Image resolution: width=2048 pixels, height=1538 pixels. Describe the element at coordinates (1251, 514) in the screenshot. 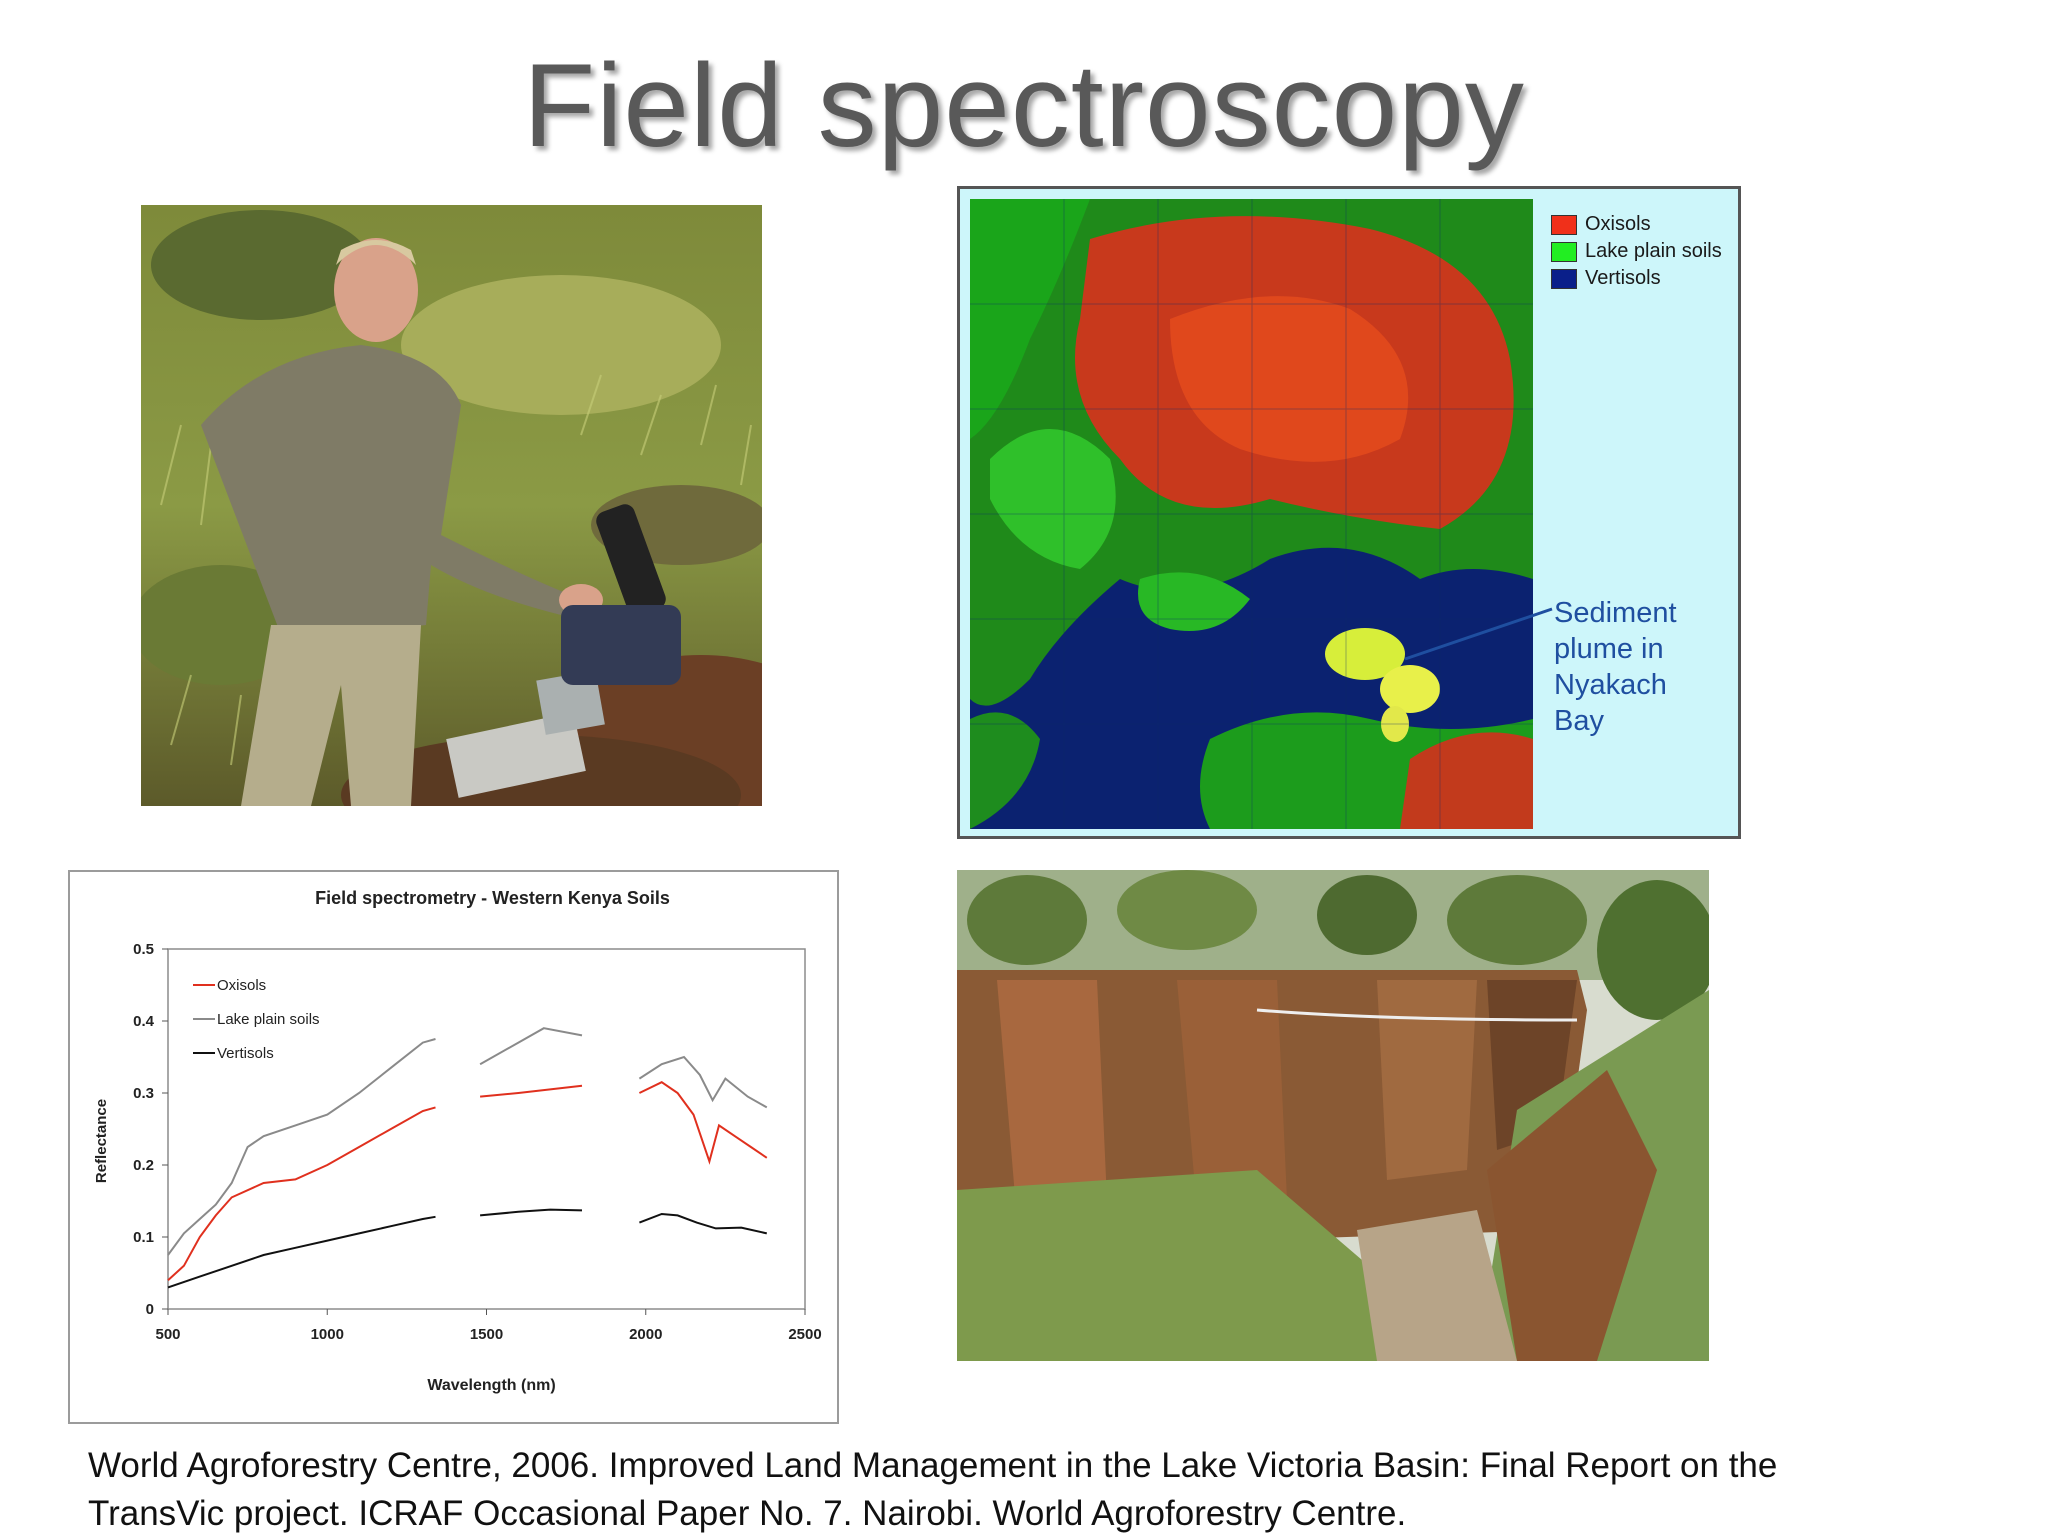

I see `soil-classification-map` at that location.